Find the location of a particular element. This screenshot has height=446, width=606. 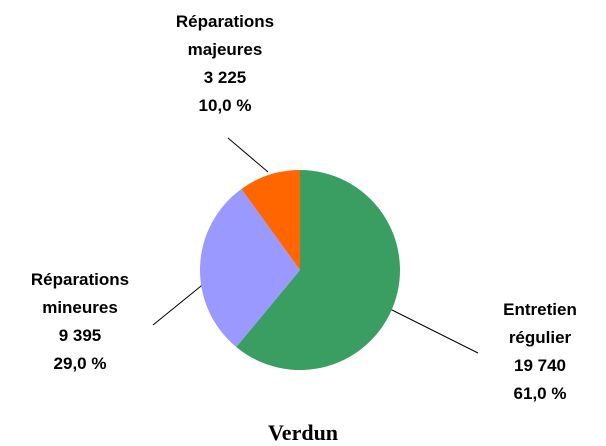

value-label: 19 740 is located at coordinates (540, 365).